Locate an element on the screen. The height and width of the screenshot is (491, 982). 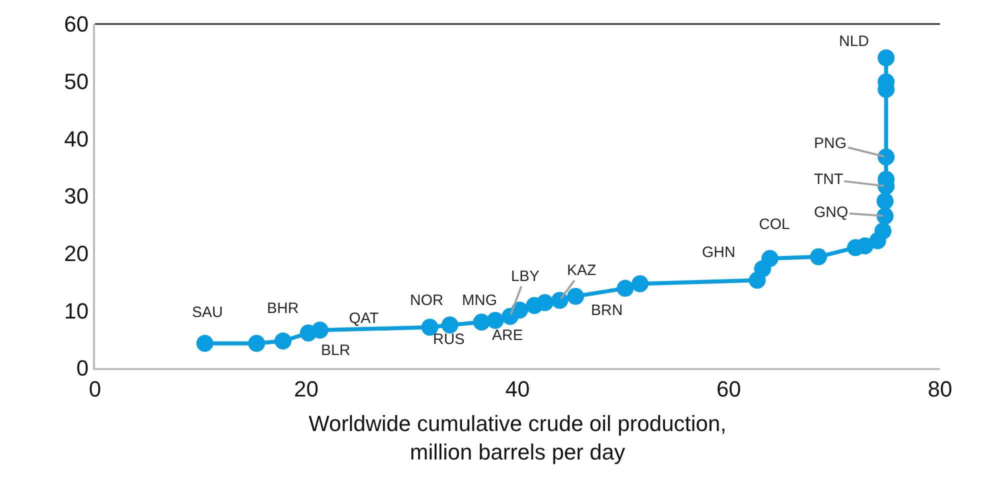
annotation: ARE is located at coordinates (507, 335).